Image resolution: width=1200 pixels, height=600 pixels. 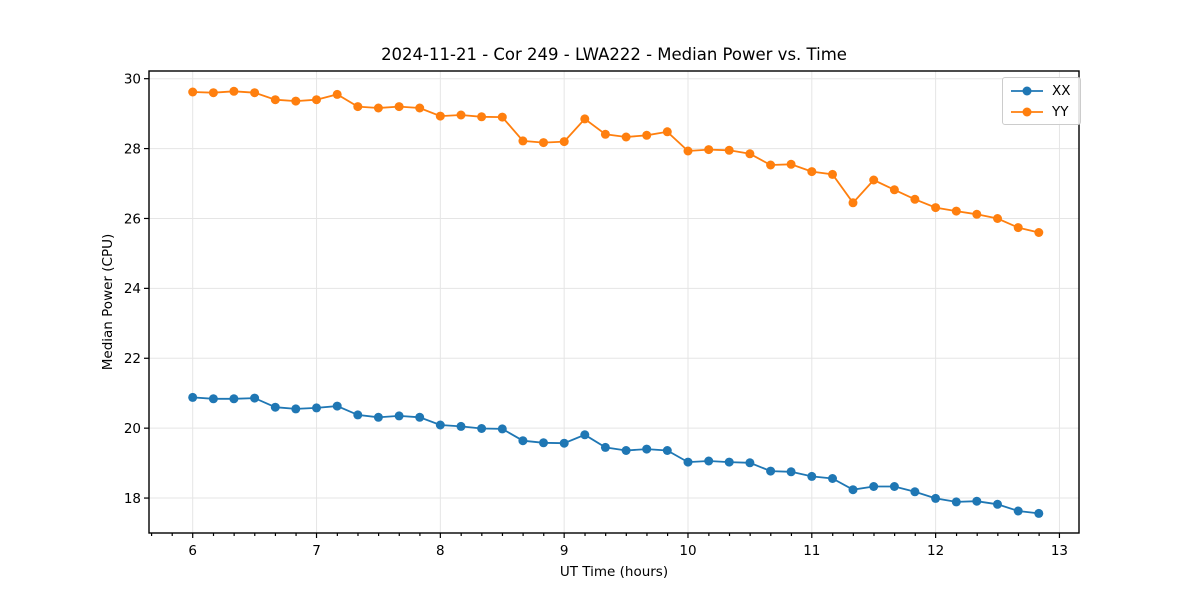 What do you see at coordinates (192, 551) in the screenshot?
I see `x-tick-label: 6` at bounding box center [192, 551].